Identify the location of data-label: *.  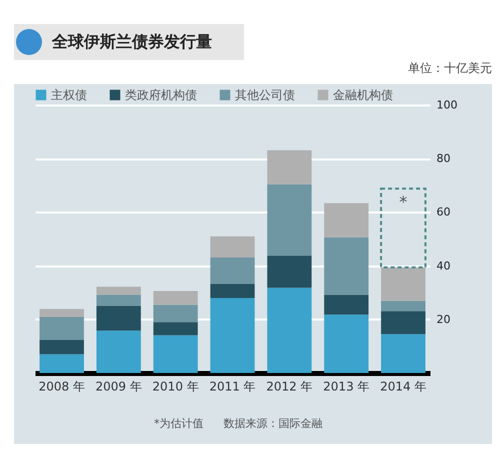
(403, 202).